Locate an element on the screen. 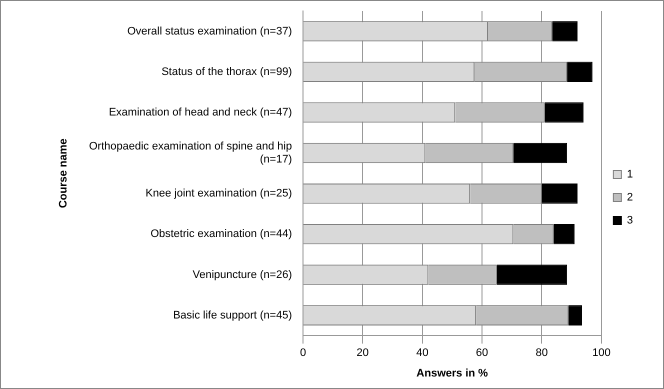 This screenshot has width=664, height=389. y-tick-label: Overall status examination (n=37) is located at coordinates (209, 31).